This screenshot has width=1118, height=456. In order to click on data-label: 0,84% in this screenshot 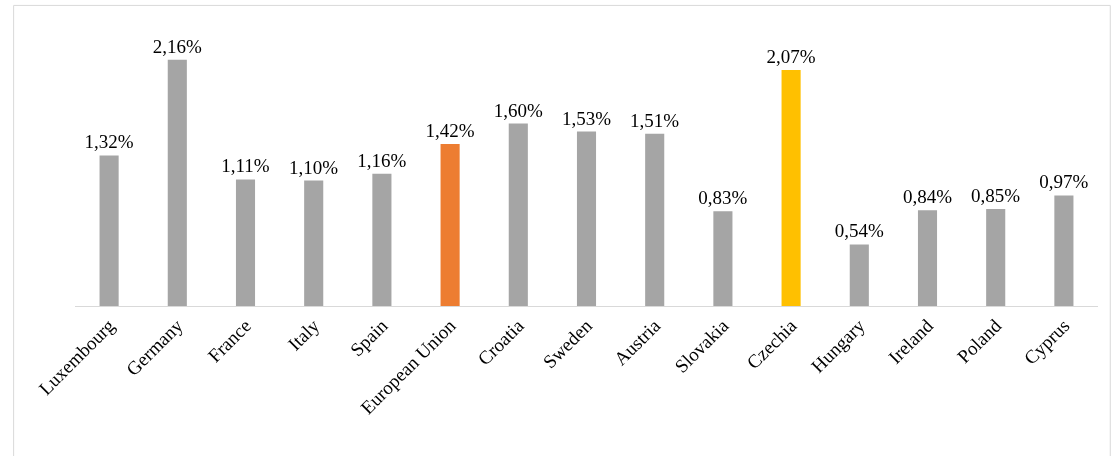, I will do `click(927, 197)`.